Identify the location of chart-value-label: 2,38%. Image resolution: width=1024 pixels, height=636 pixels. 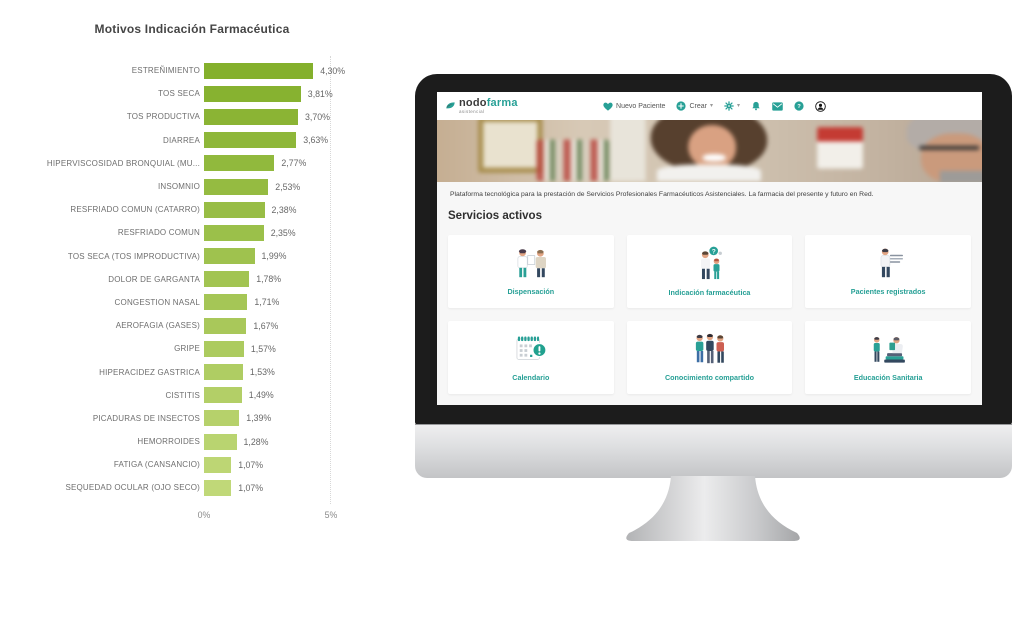
(284, 209).